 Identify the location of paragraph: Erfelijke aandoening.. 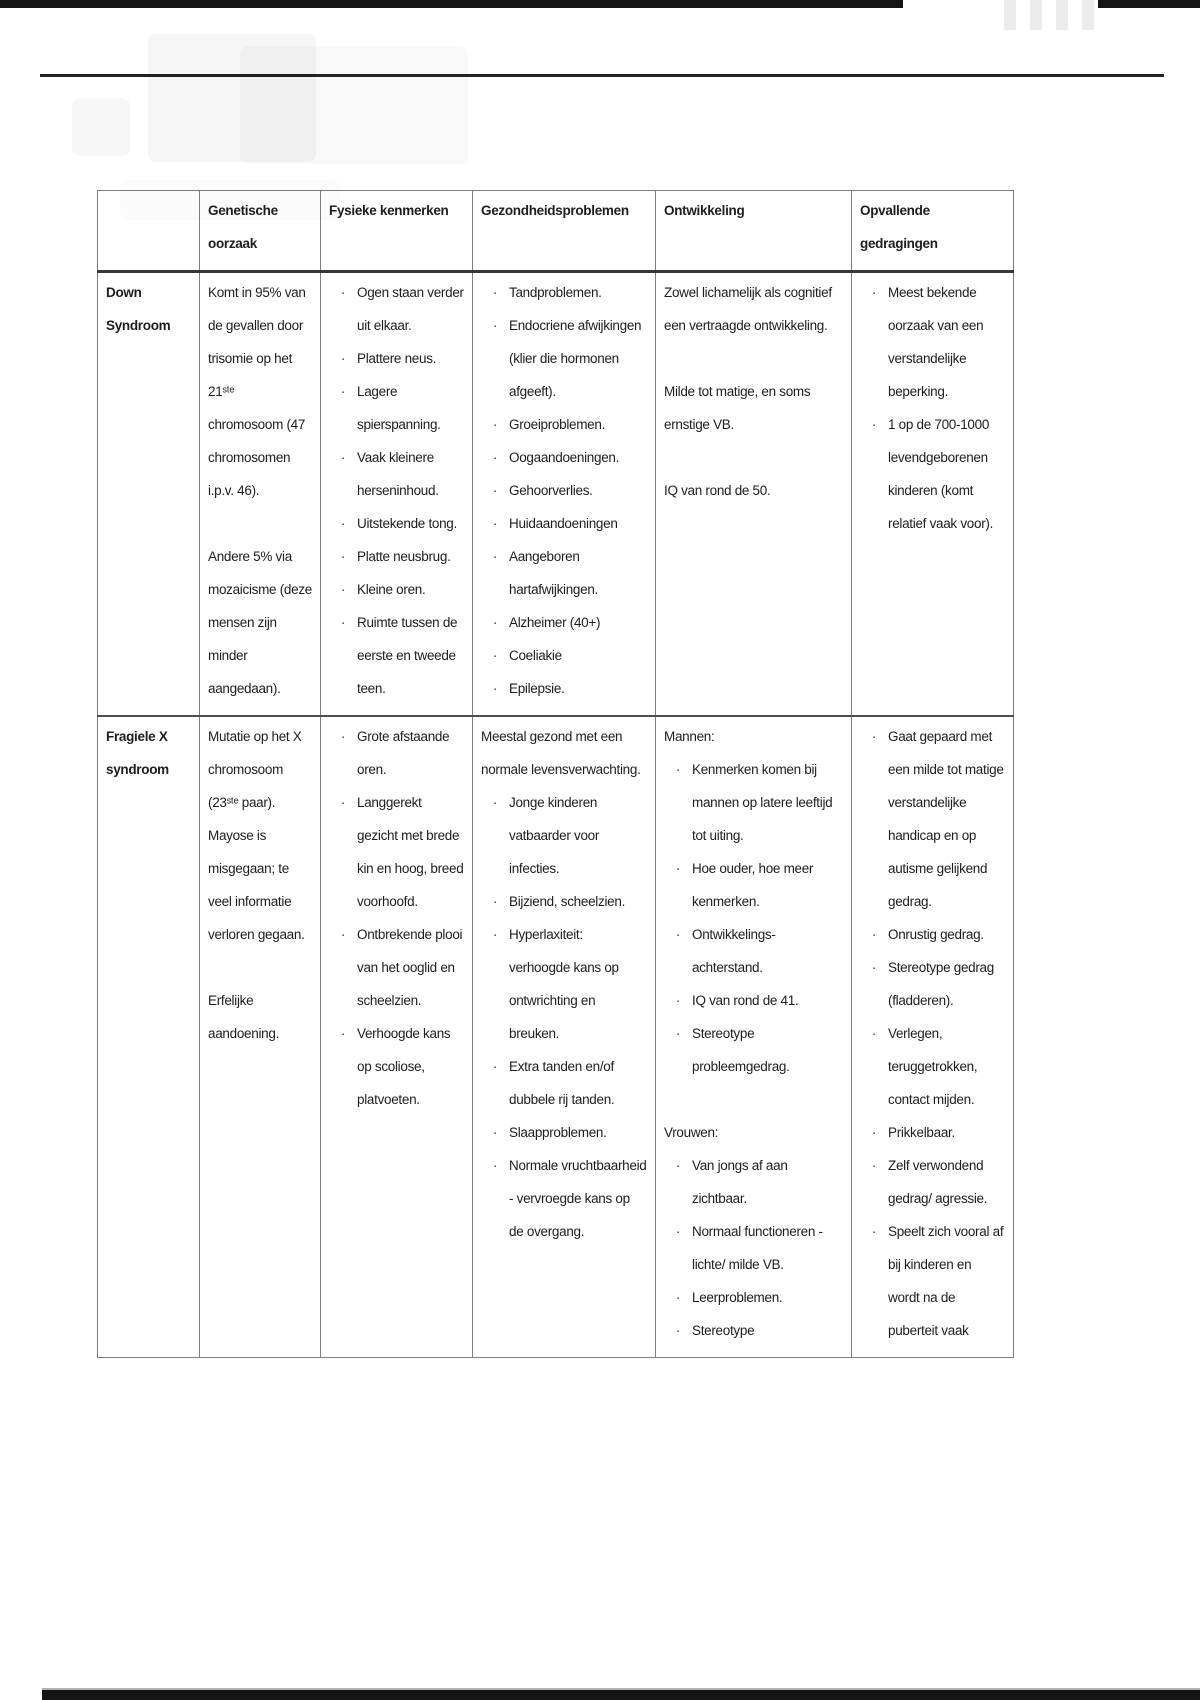
(244, 1017).